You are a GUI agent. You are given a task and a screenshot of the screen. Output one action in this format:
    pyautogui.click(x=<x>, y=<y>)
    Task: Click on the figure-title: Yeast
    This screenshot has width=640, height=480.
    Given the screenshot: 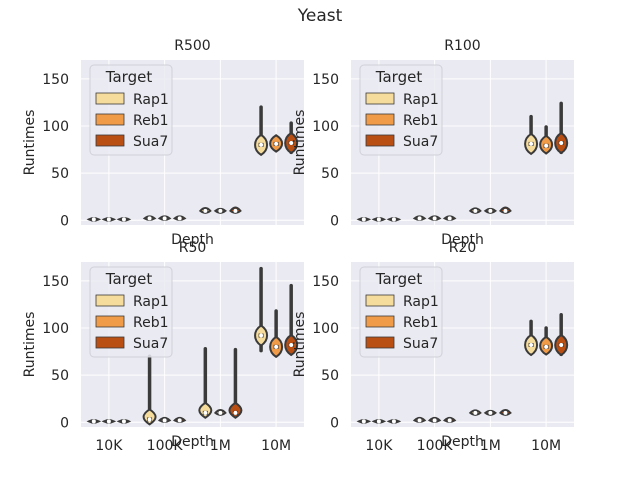 What is the action you would take?
    pyautogui.click(x=320, y=16)
    